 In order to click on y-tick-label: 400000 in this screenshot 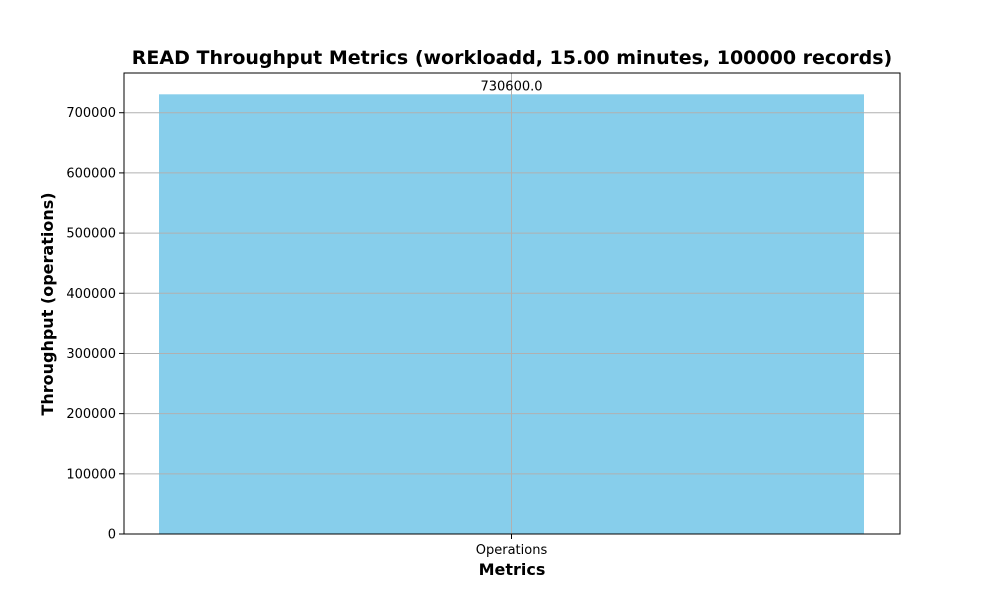, I will do `click(91, 294)`.